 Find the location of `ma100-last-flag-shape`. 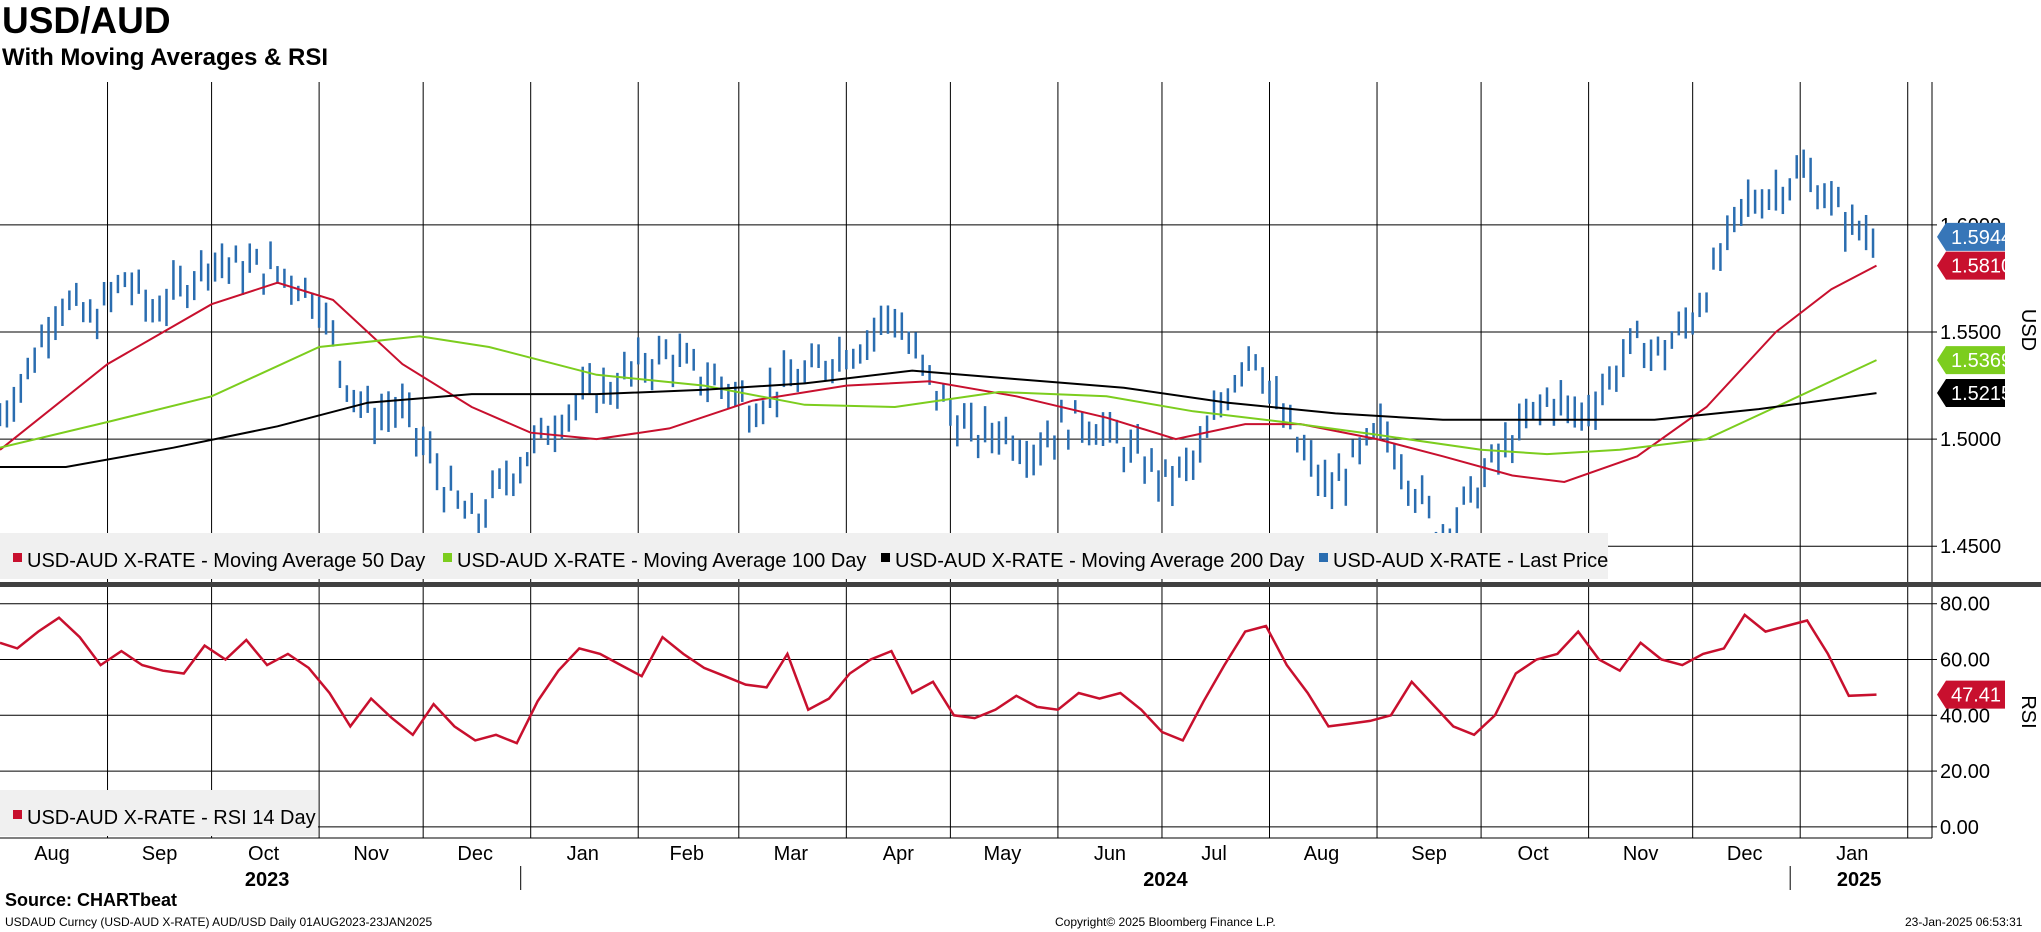

ma100-last-flag-shape is located at coordinates (1971, 360).